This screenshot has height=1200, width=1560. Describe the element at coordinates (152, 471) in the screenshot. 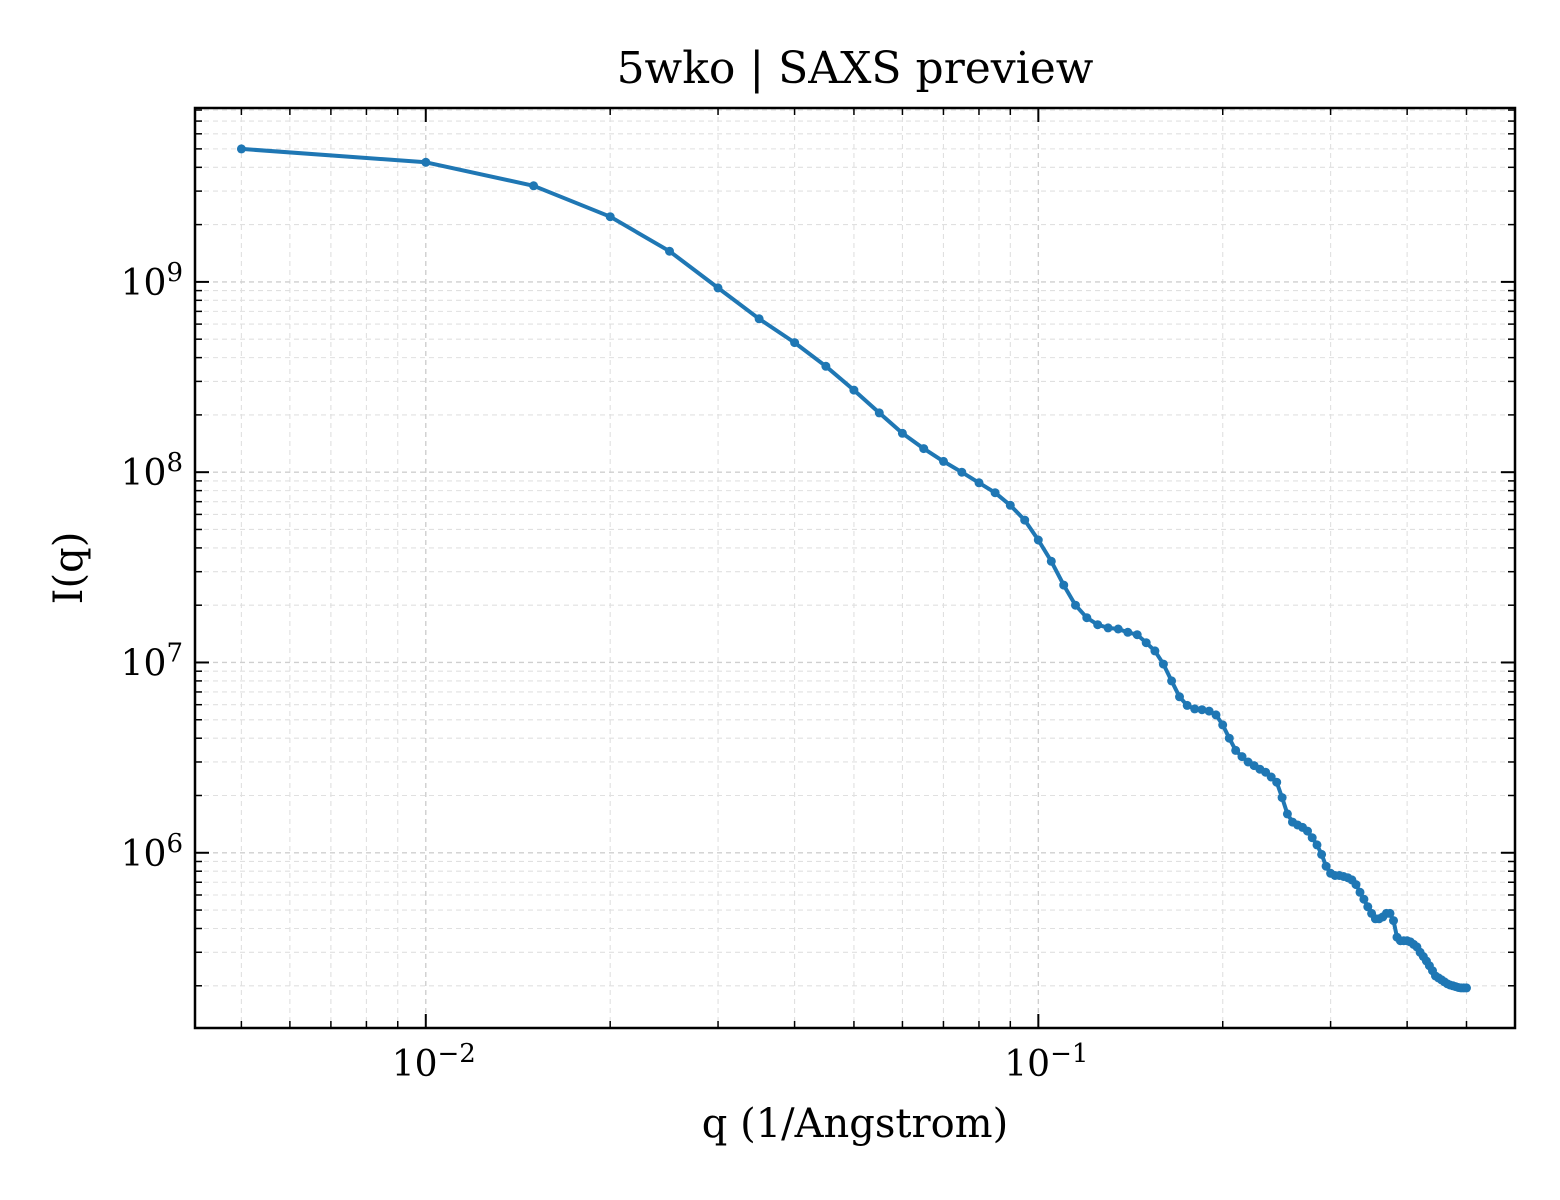

I see `y-tick-label: 108` at that location.